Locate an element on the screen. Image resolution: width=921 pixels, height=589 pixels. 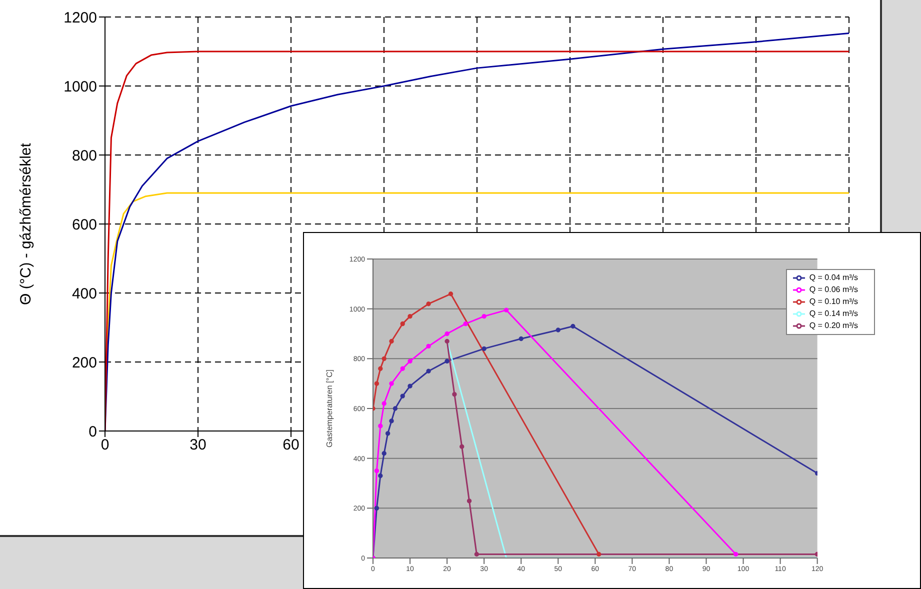
x-tick-label: 60 is located at coordinates (291, 445).